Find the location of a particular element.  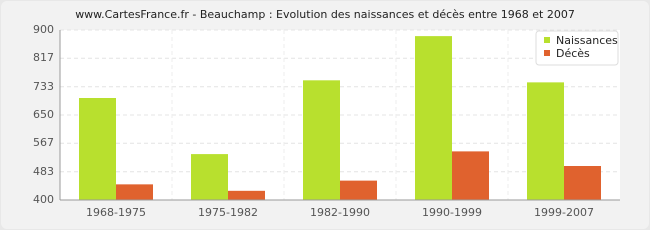

legend-label: Naissances is located at coordinates (587, 40).